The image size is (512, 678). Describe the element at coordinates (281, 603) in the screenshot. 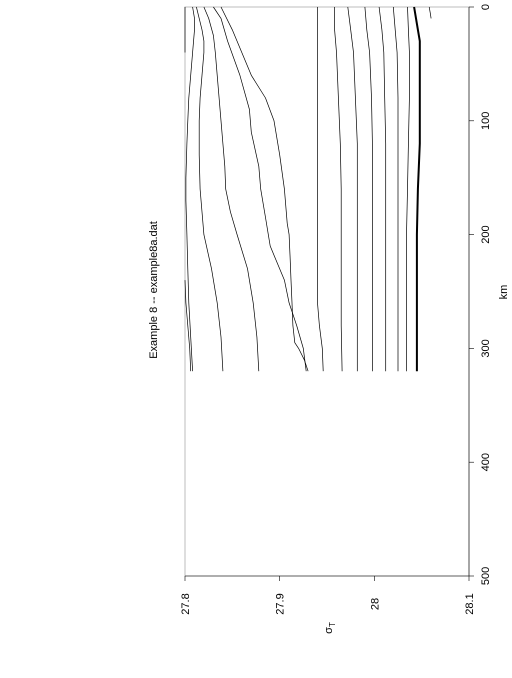

I see `x-tick-label-2: 27.9` at that location.